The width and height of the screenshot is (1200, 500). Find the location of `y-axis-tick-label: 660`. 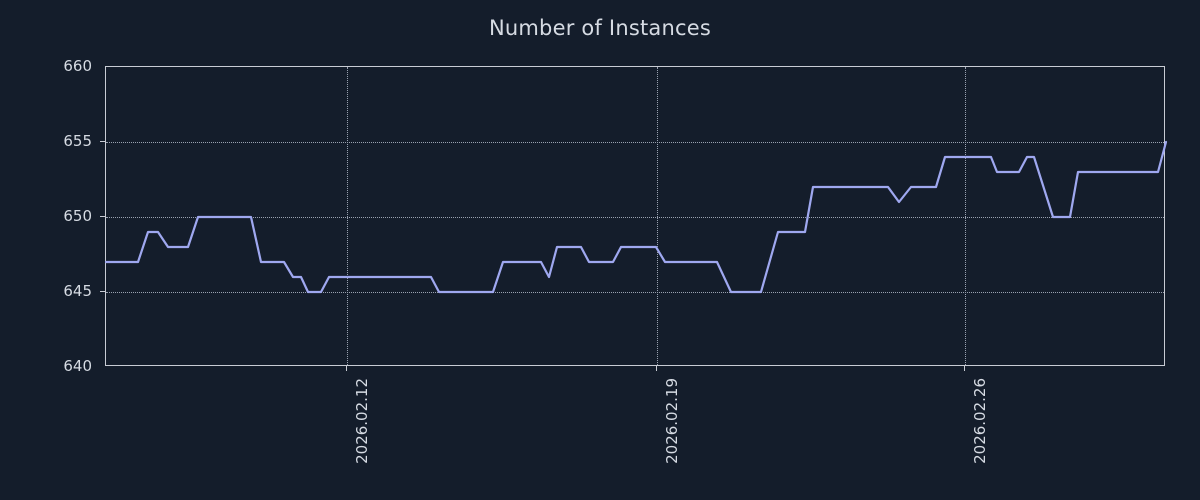

y-axis-tick-label: 660 is located at coordinates (77, 66).